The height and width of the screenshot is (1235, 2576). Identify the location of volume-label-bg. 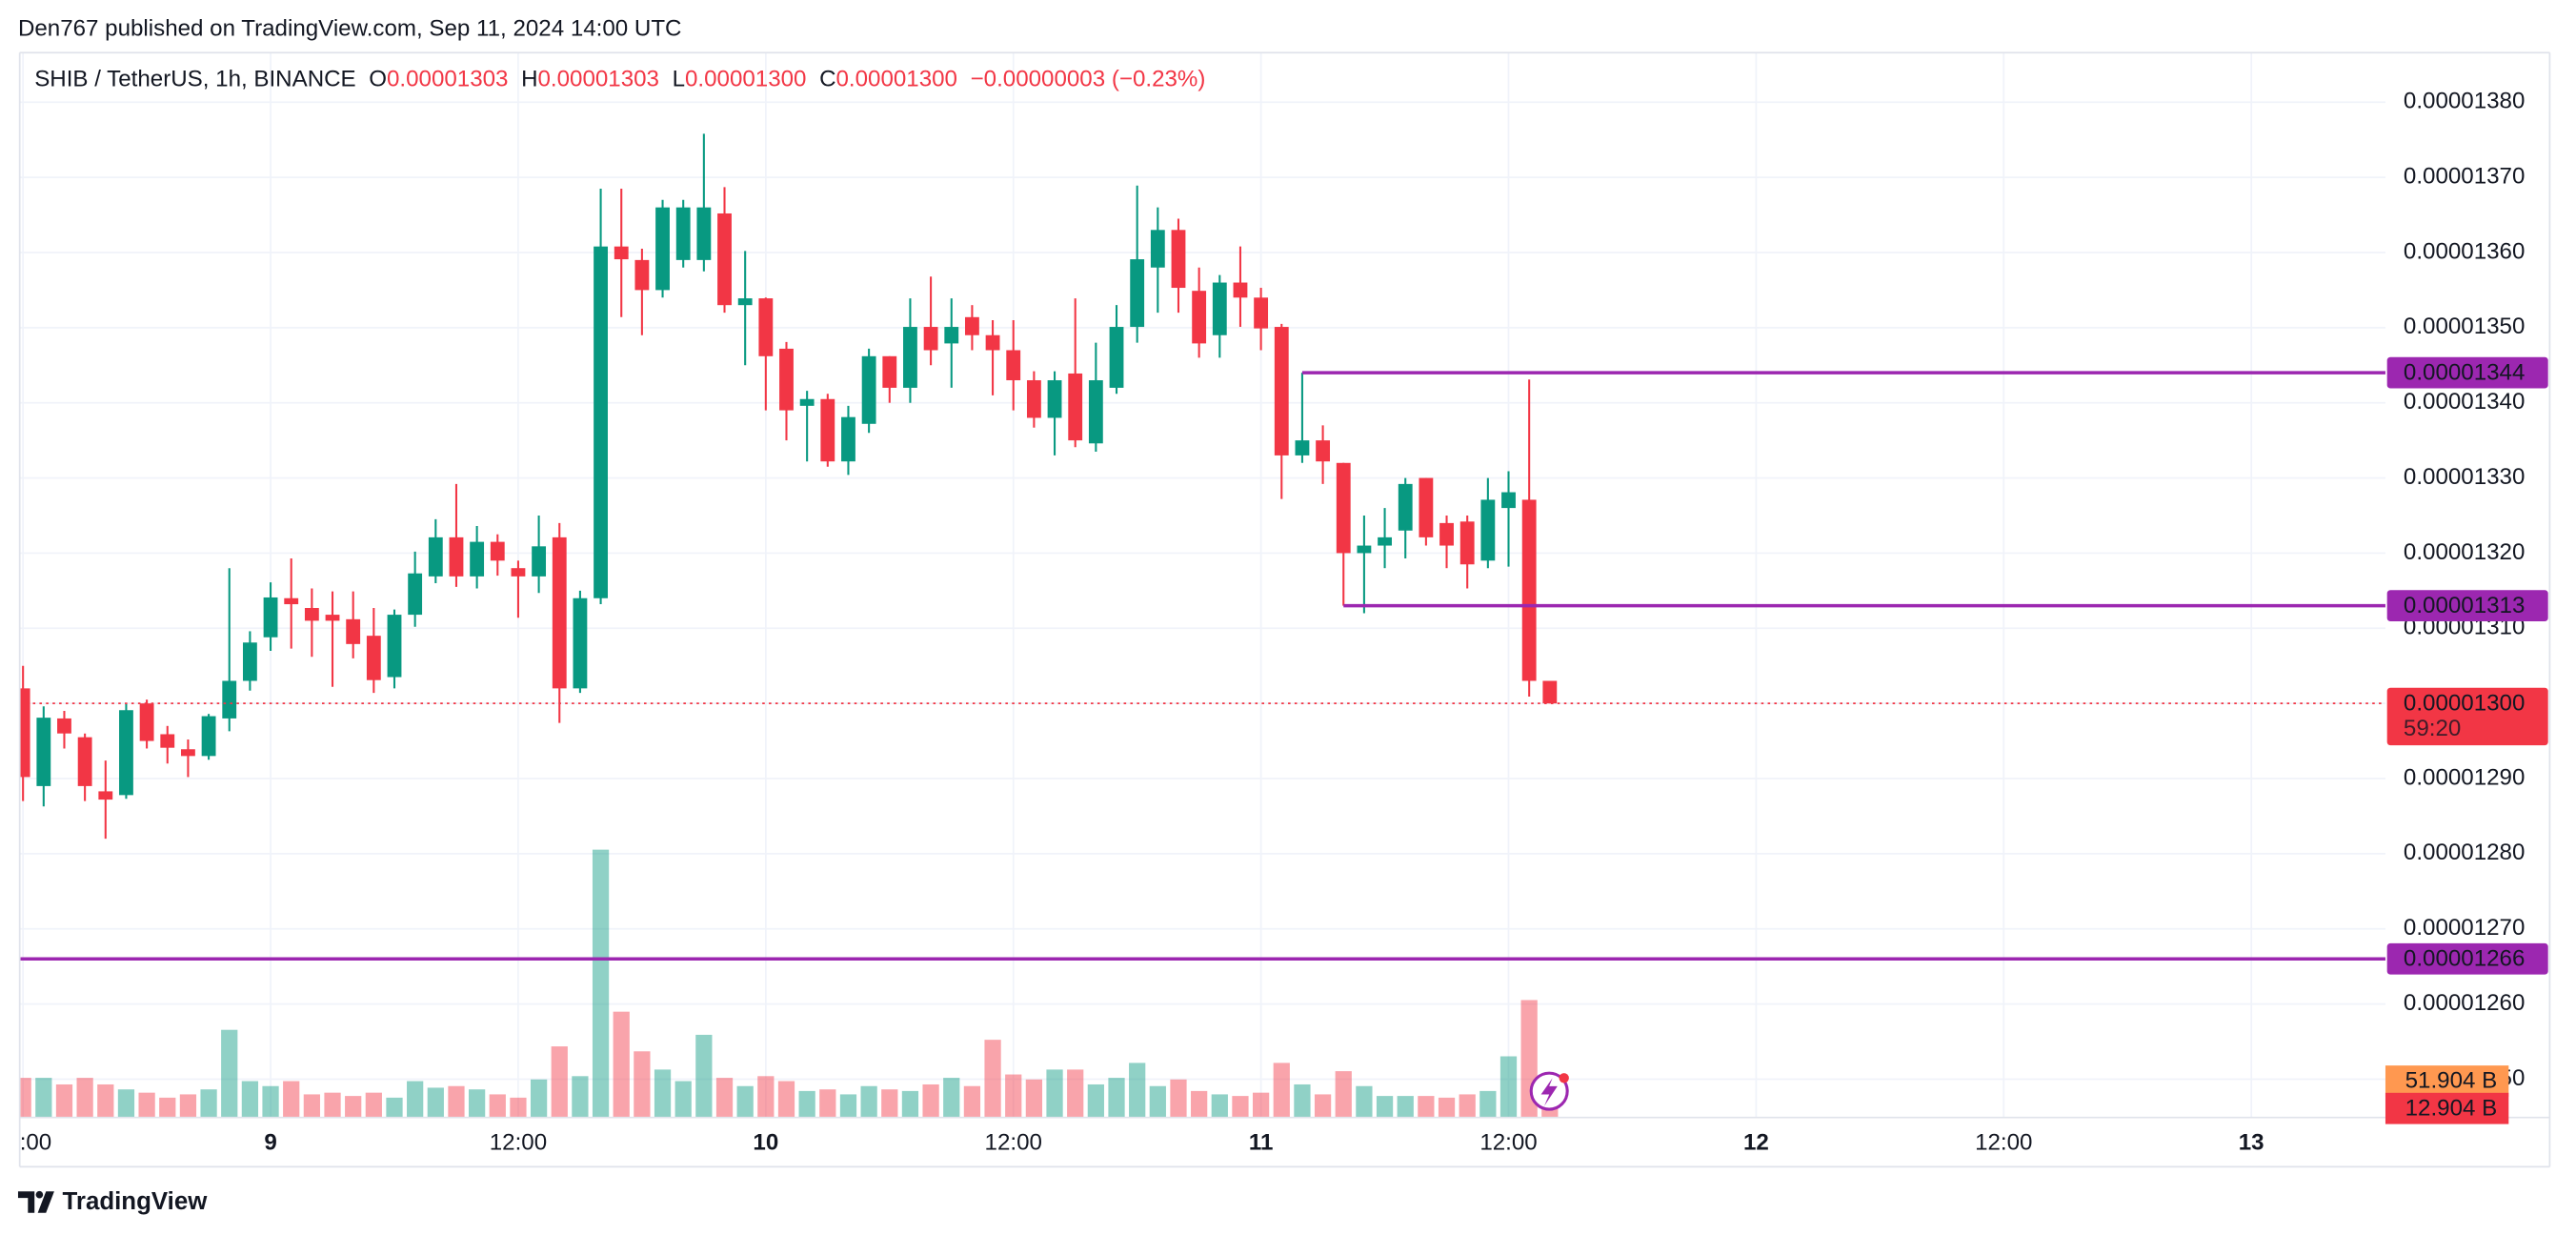
(2447, 1081).